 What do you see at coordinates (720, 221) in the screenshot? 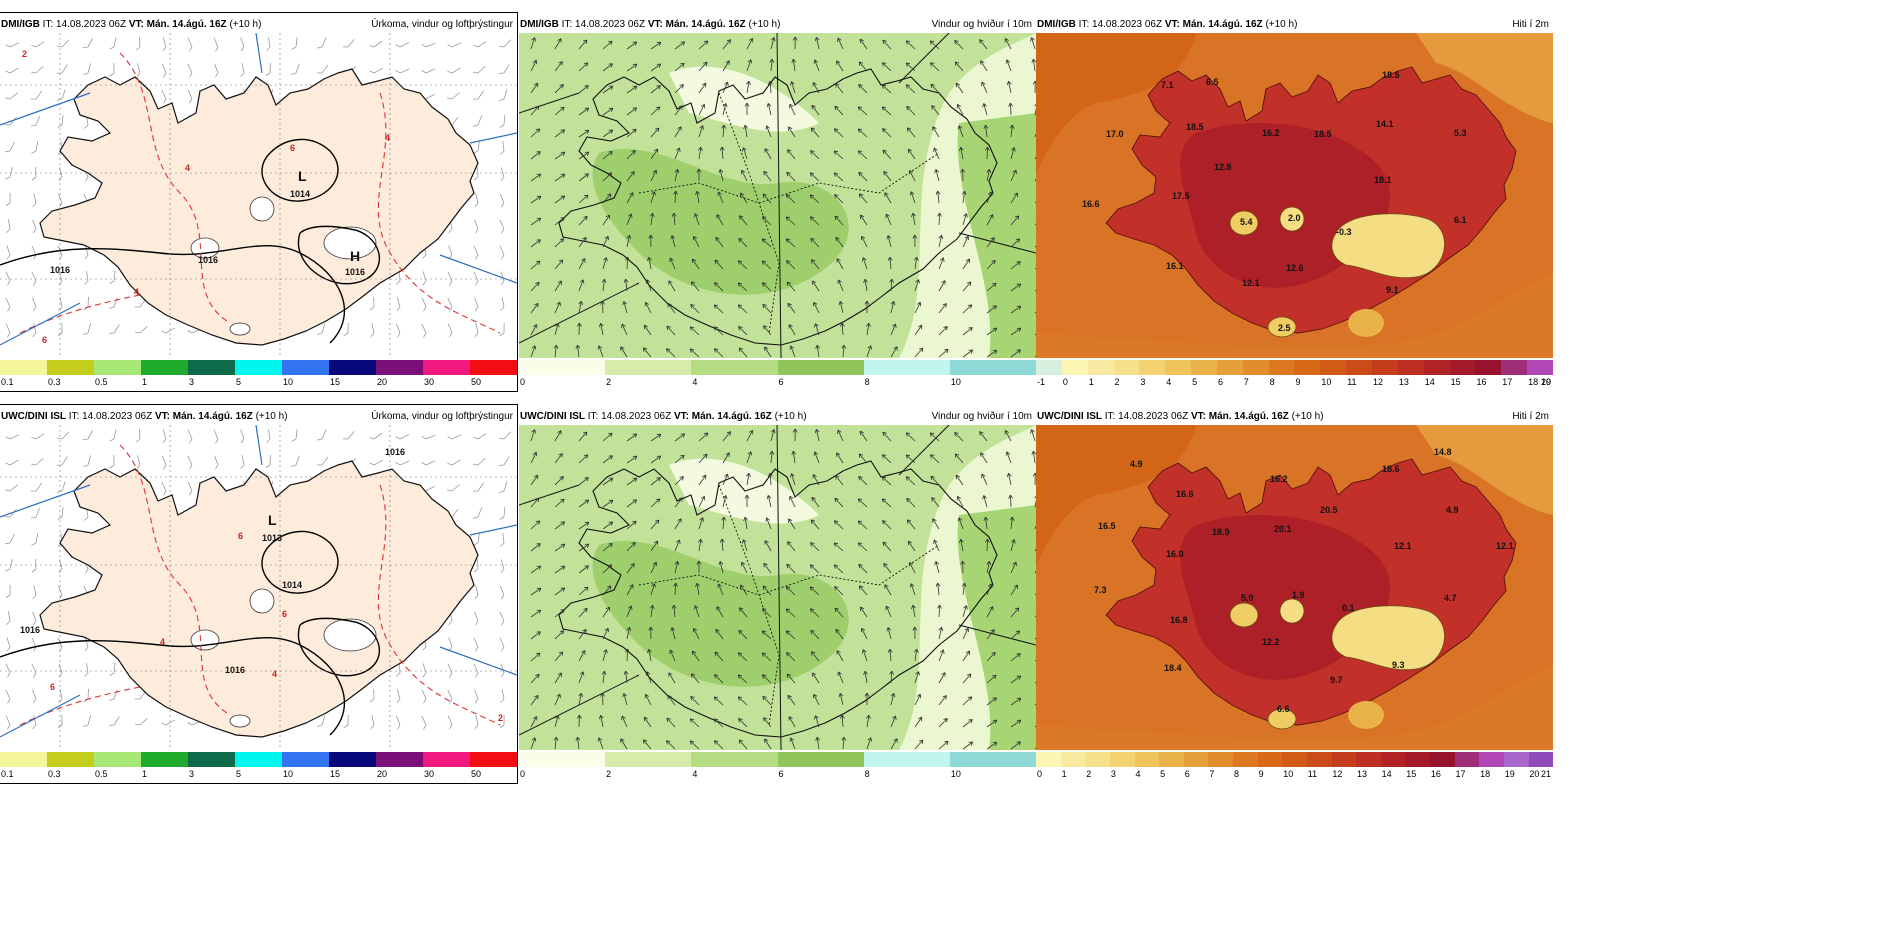
I see `wind-field-strong` at bounding box center [720, 221].